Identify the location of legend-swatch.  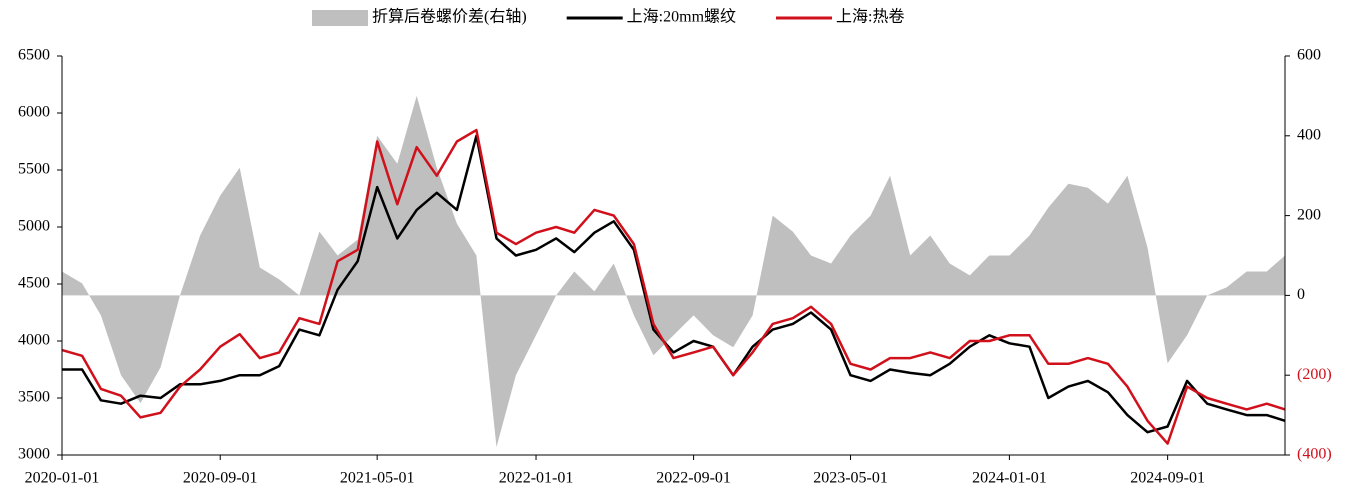
(340, 18).